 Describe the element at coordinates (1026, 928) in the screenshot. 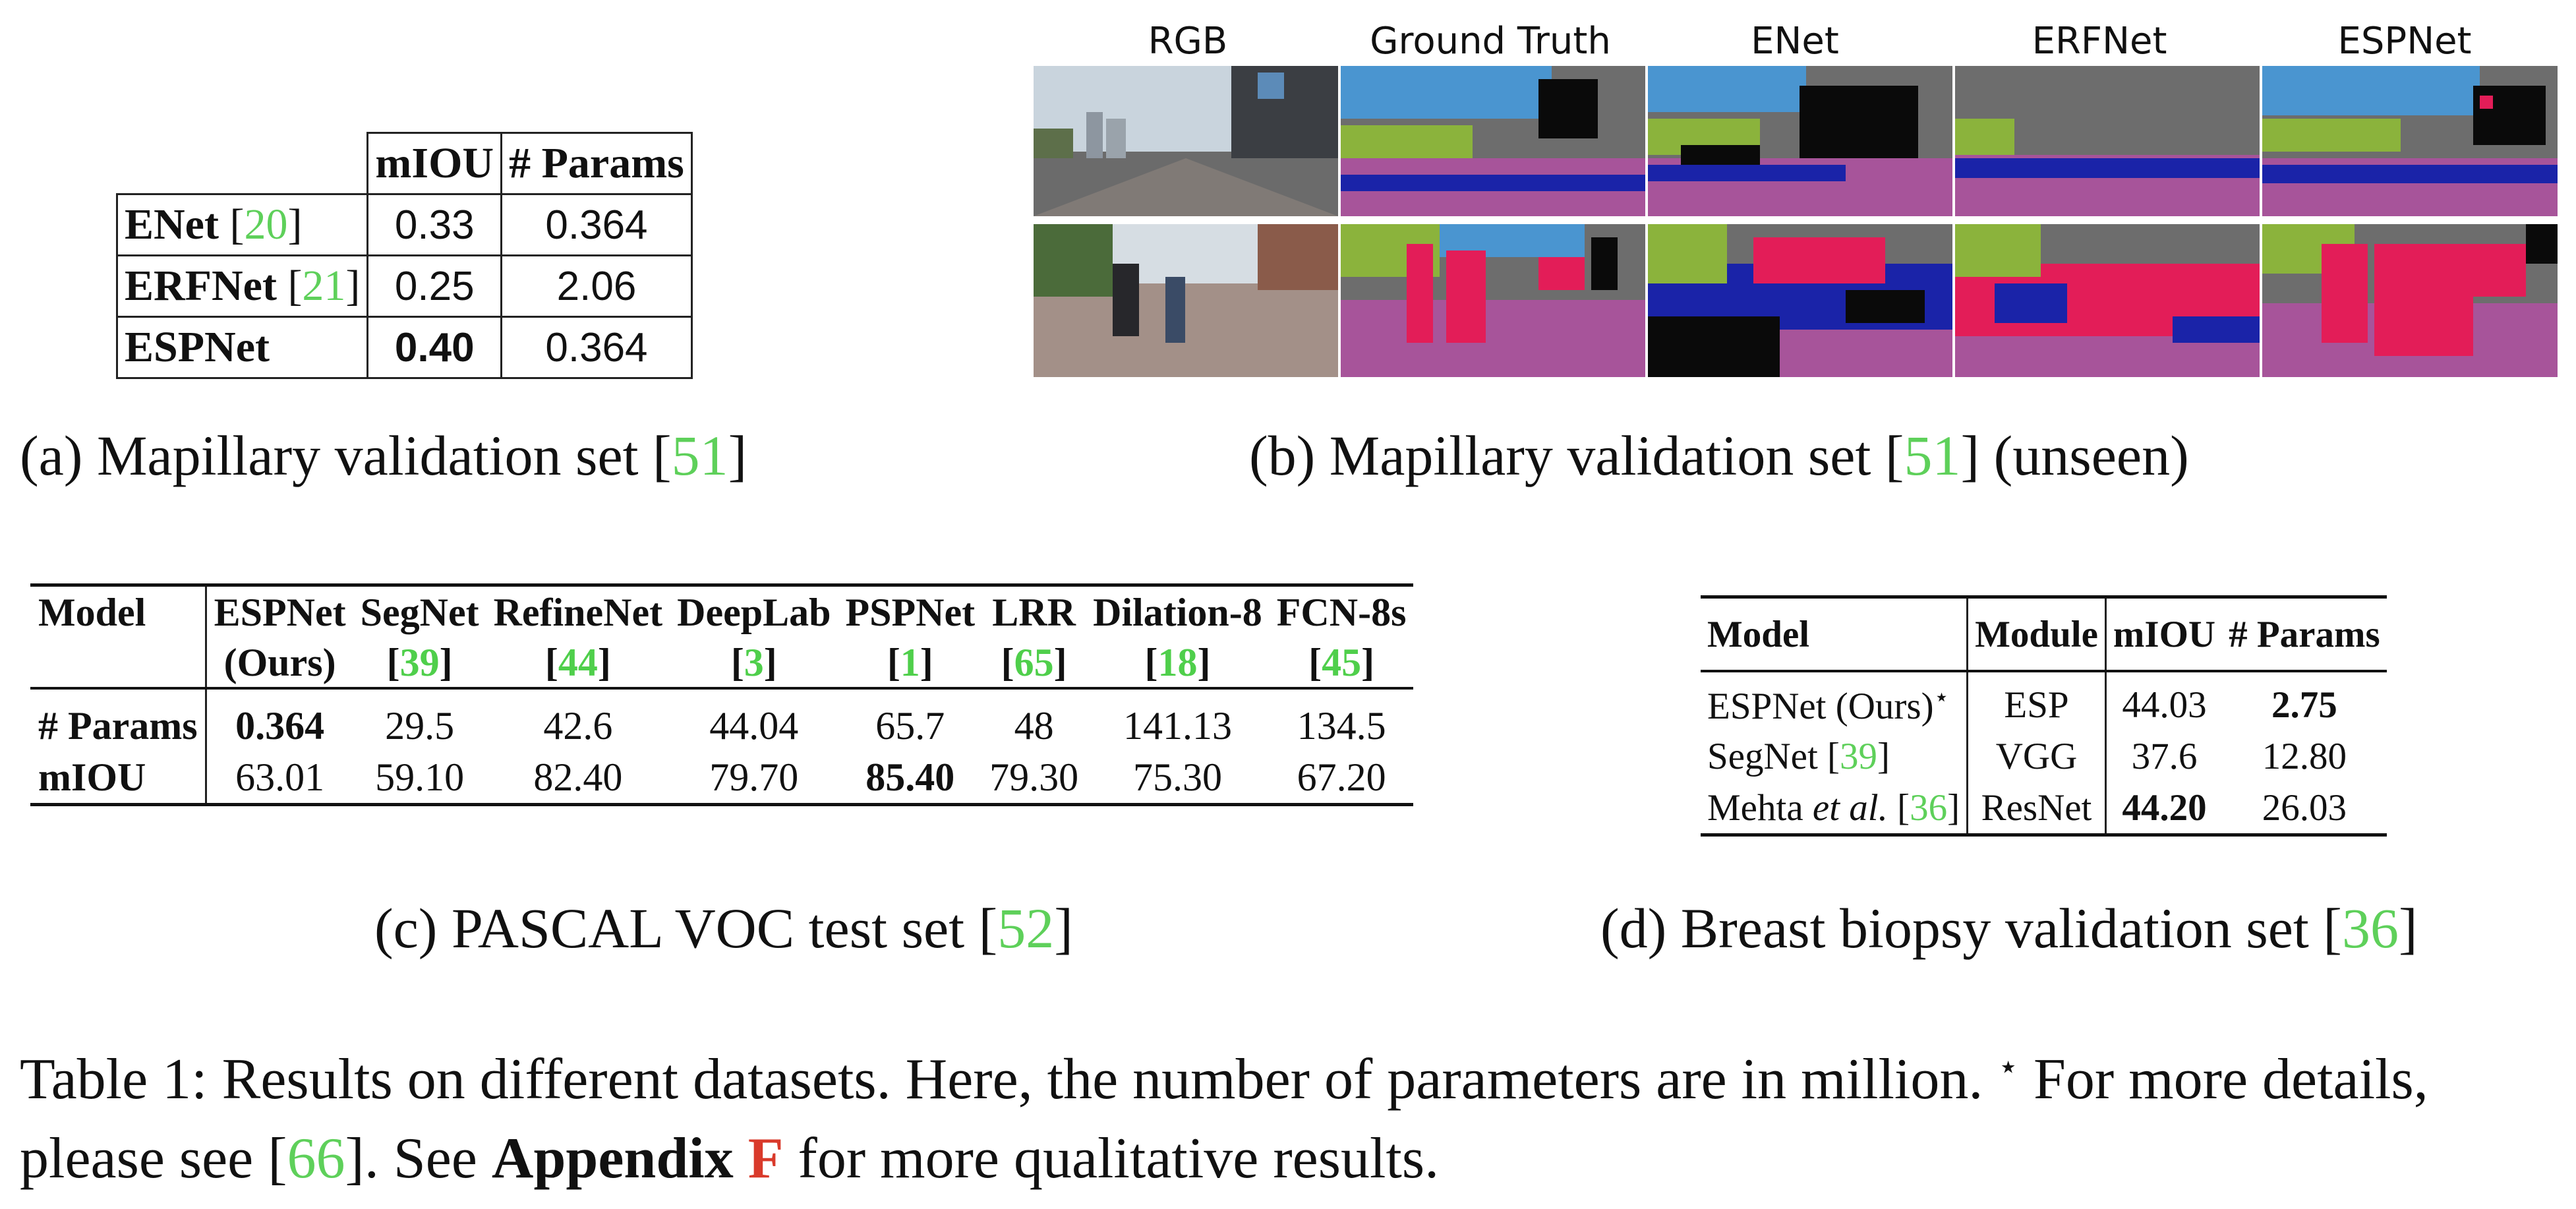

I see `citation-link: 52` at that location.